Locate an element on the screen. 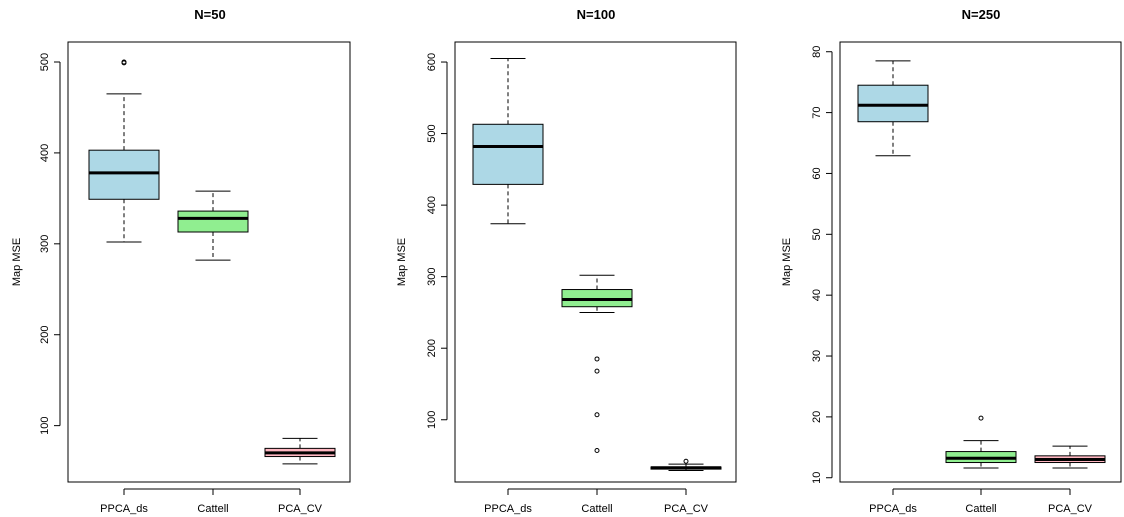  y-tick-label: 80 is located at coordinates (817, 52).